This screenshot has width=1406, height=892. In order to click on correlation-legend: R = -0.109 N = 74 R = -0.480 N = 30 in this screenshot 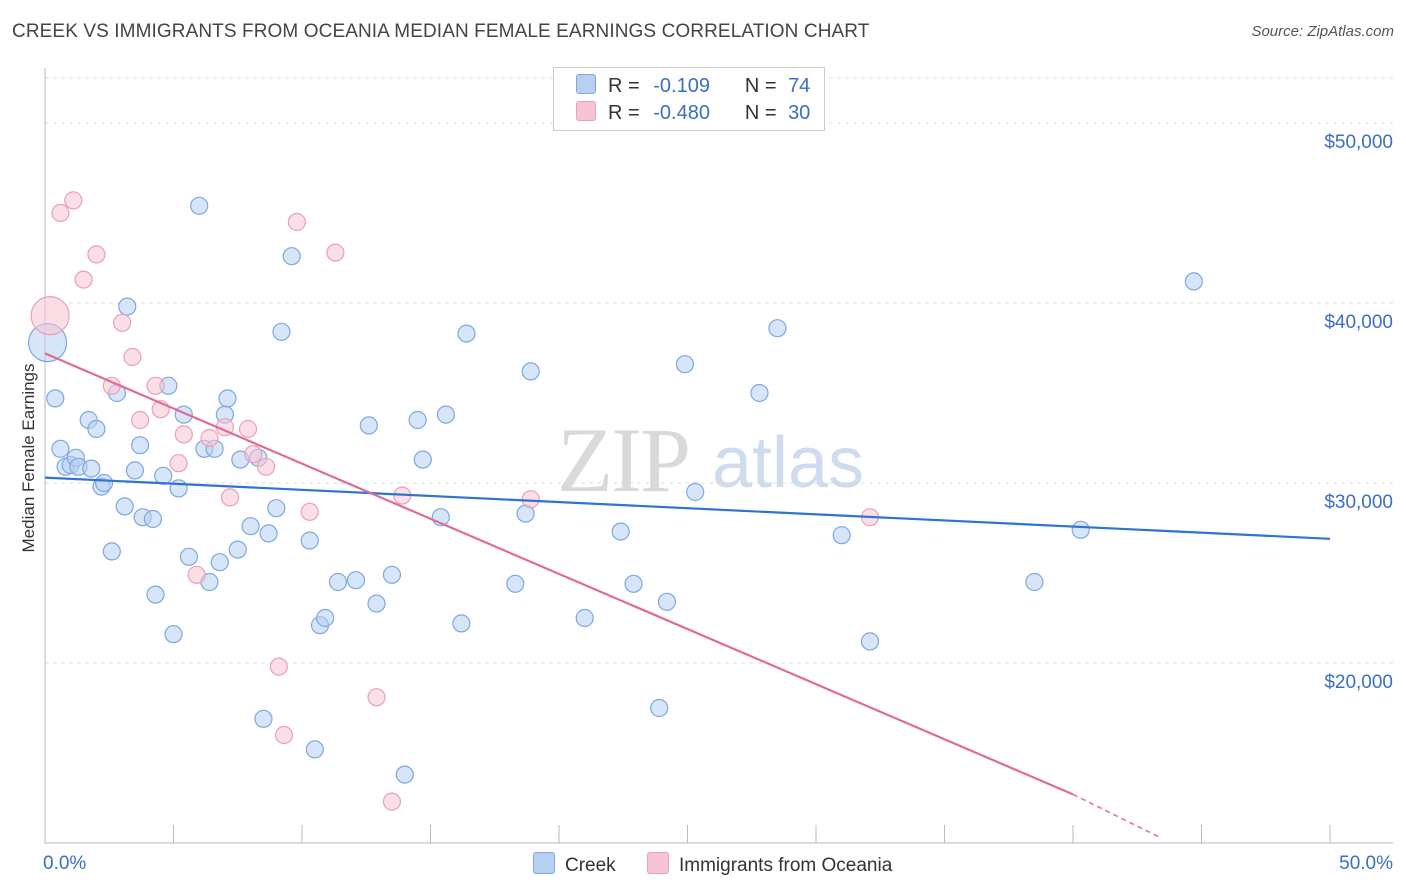, I will do `click(689, 99)`.